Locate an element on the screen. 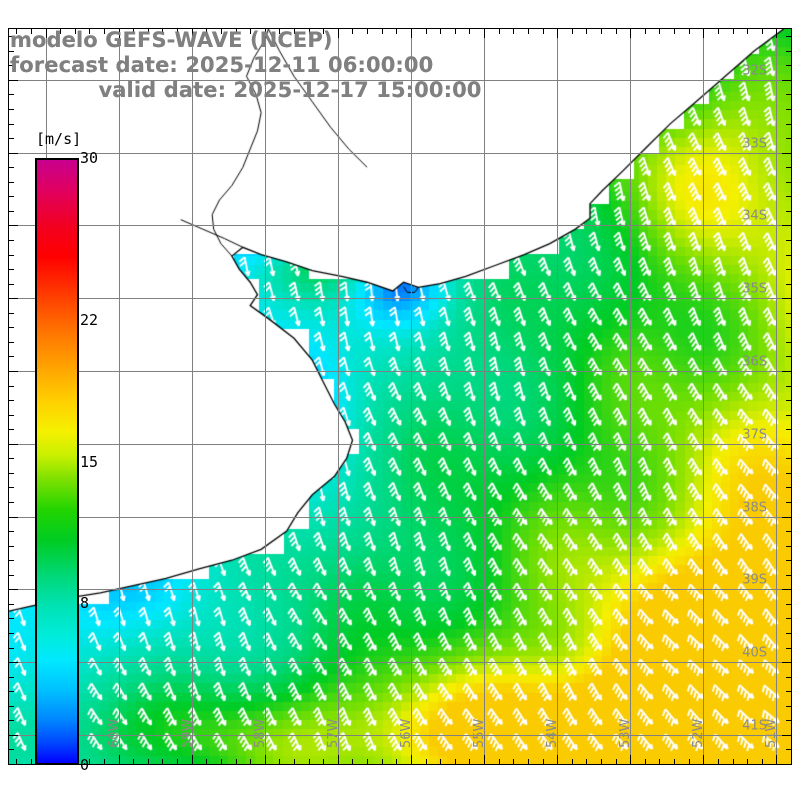  graticule-latitude-39S is located at coordinates (400, 589).